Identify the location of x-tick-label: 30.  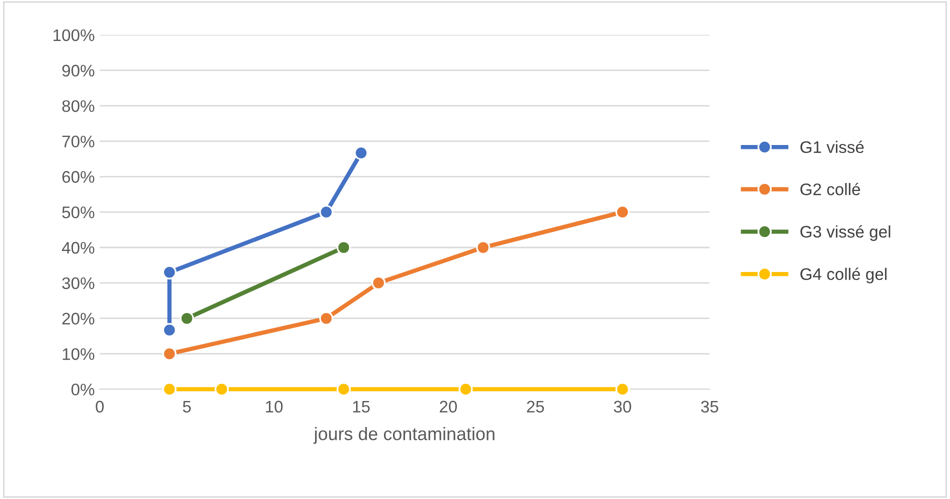
(623, 406).